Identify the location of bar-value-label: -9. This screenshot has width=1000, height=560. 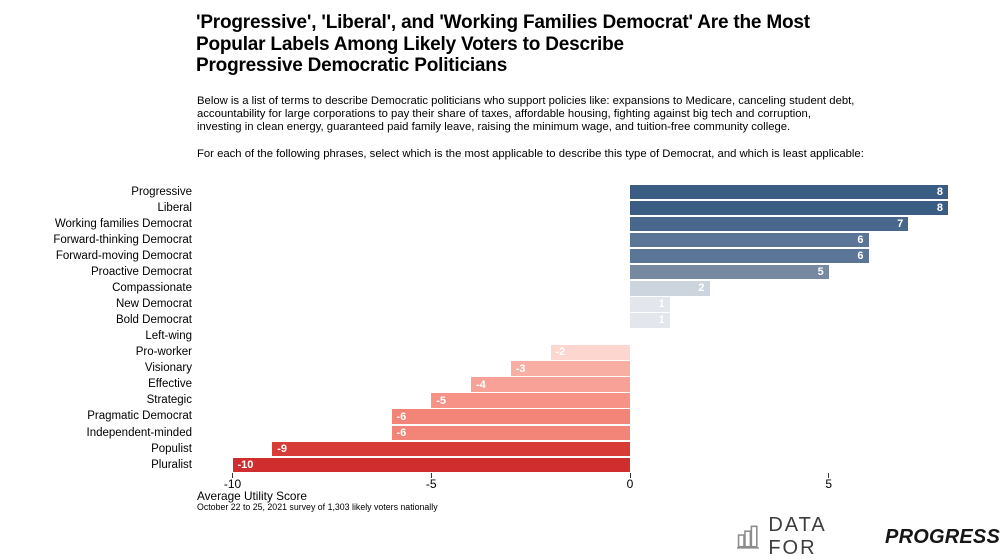
(282, 448).